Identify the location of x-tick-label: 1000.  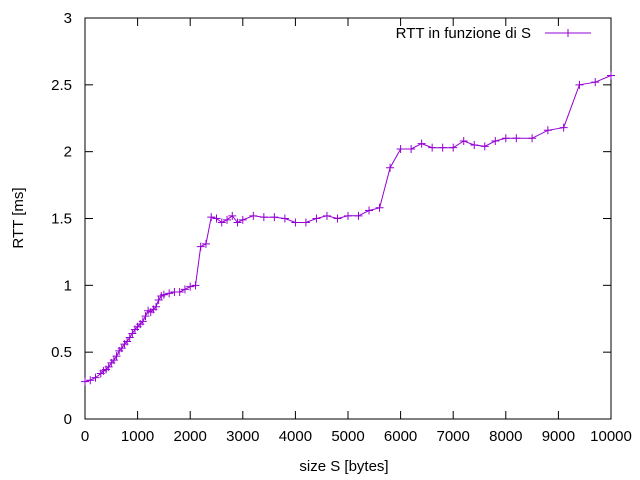
(137, 436).